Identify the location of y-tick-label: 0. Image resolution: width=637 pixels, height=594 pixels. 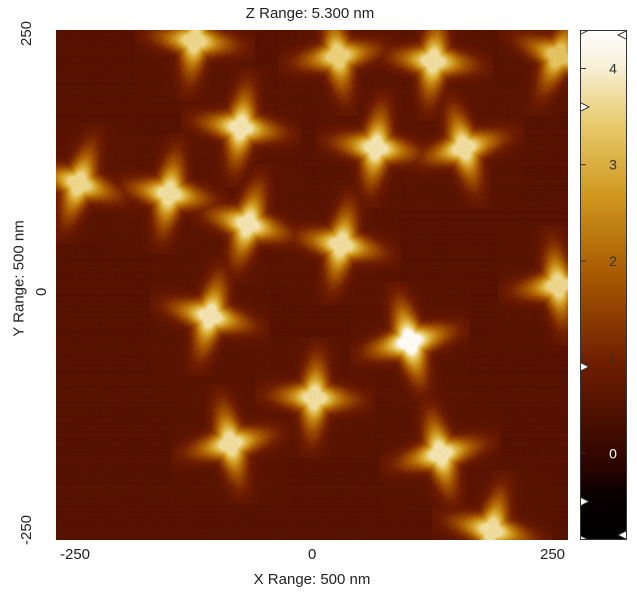
(41, 291).